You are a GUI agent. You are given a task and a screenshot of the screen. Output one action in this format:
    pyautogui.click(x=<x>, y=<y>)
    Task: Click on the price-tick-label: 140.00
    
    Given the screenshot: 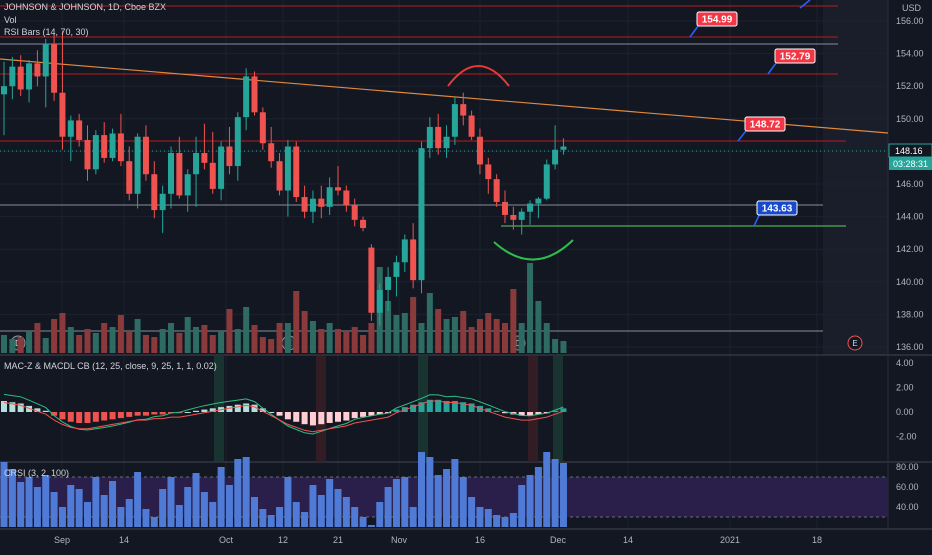 What is the action you would take?
    pyautogui.click(x=910, y=282)
    